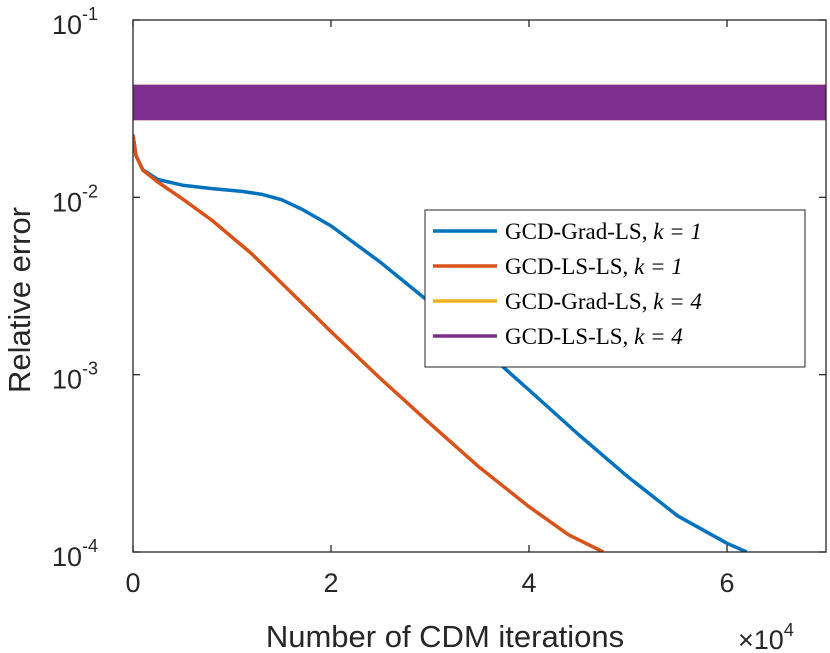 This screenshot has width=830, height=653. I want to click on legend-box, so click(615, 288).